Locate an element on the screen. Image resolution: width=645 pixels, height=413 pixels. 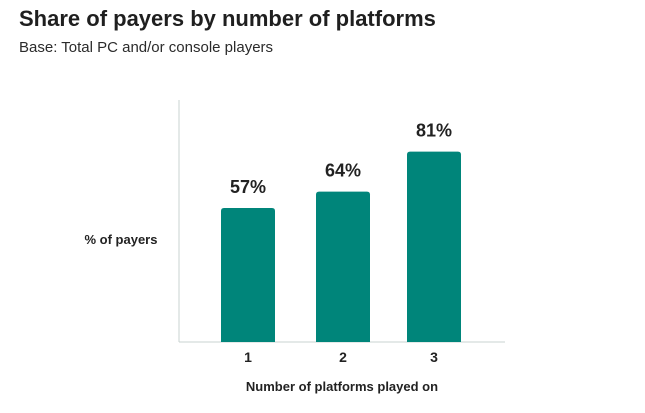
chart-subtitle: Base: Total PC and/or console players is located at coordinates (146, 47).